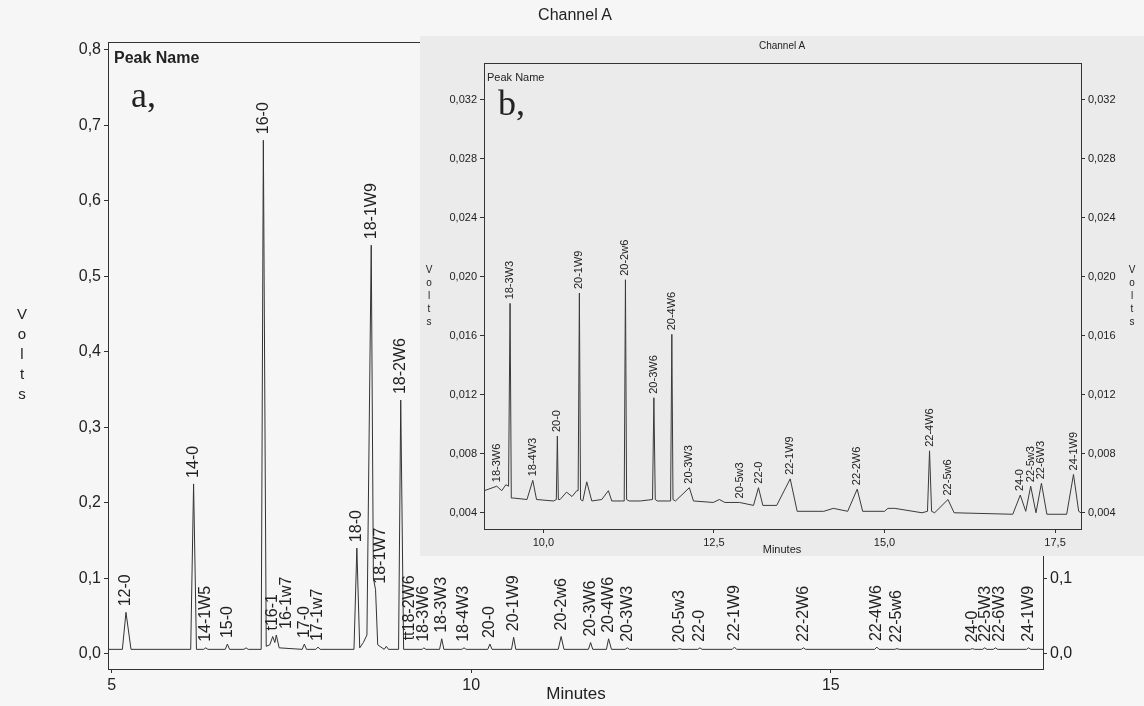  What do you see at coordinates (463, 452) in the screenshot?
I see `y-tick-label: 0,008` at bounding box center [463, 452].